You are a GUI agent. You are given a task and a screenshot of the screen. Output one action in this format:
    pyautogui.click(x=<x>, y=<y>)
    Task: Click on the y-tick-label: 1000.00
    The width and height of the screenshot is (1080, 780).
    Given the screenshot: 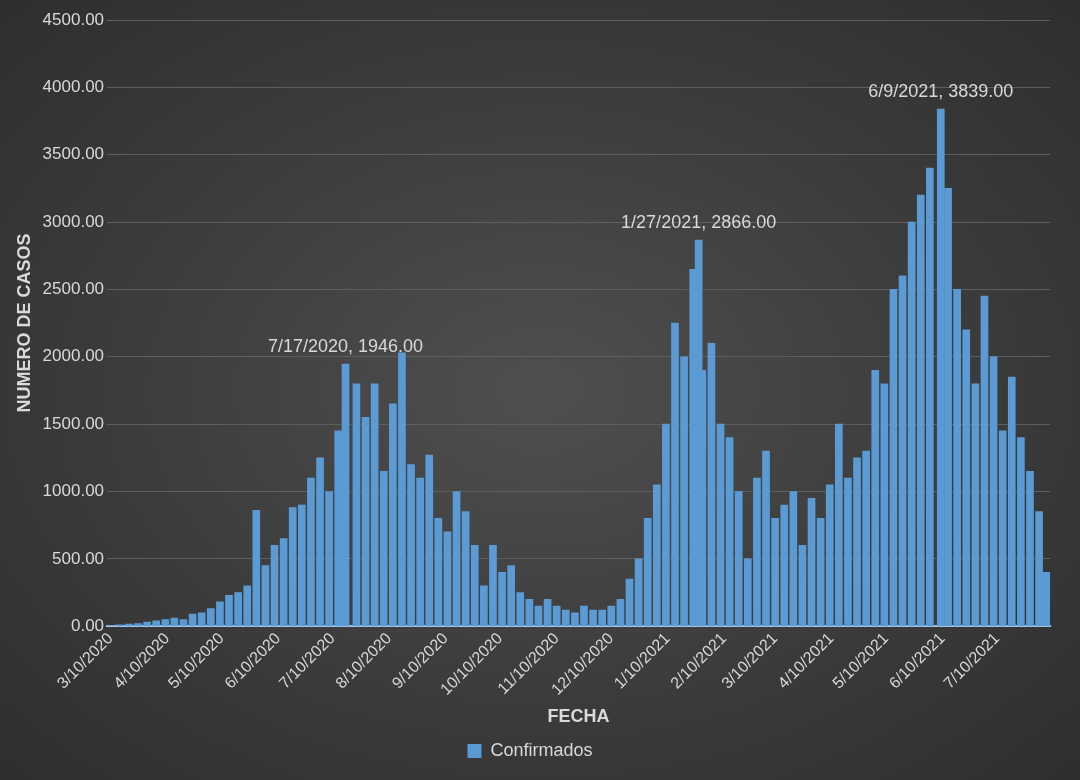 What is the action you would take?
    pyautogui.click(x=73, y=491)
    